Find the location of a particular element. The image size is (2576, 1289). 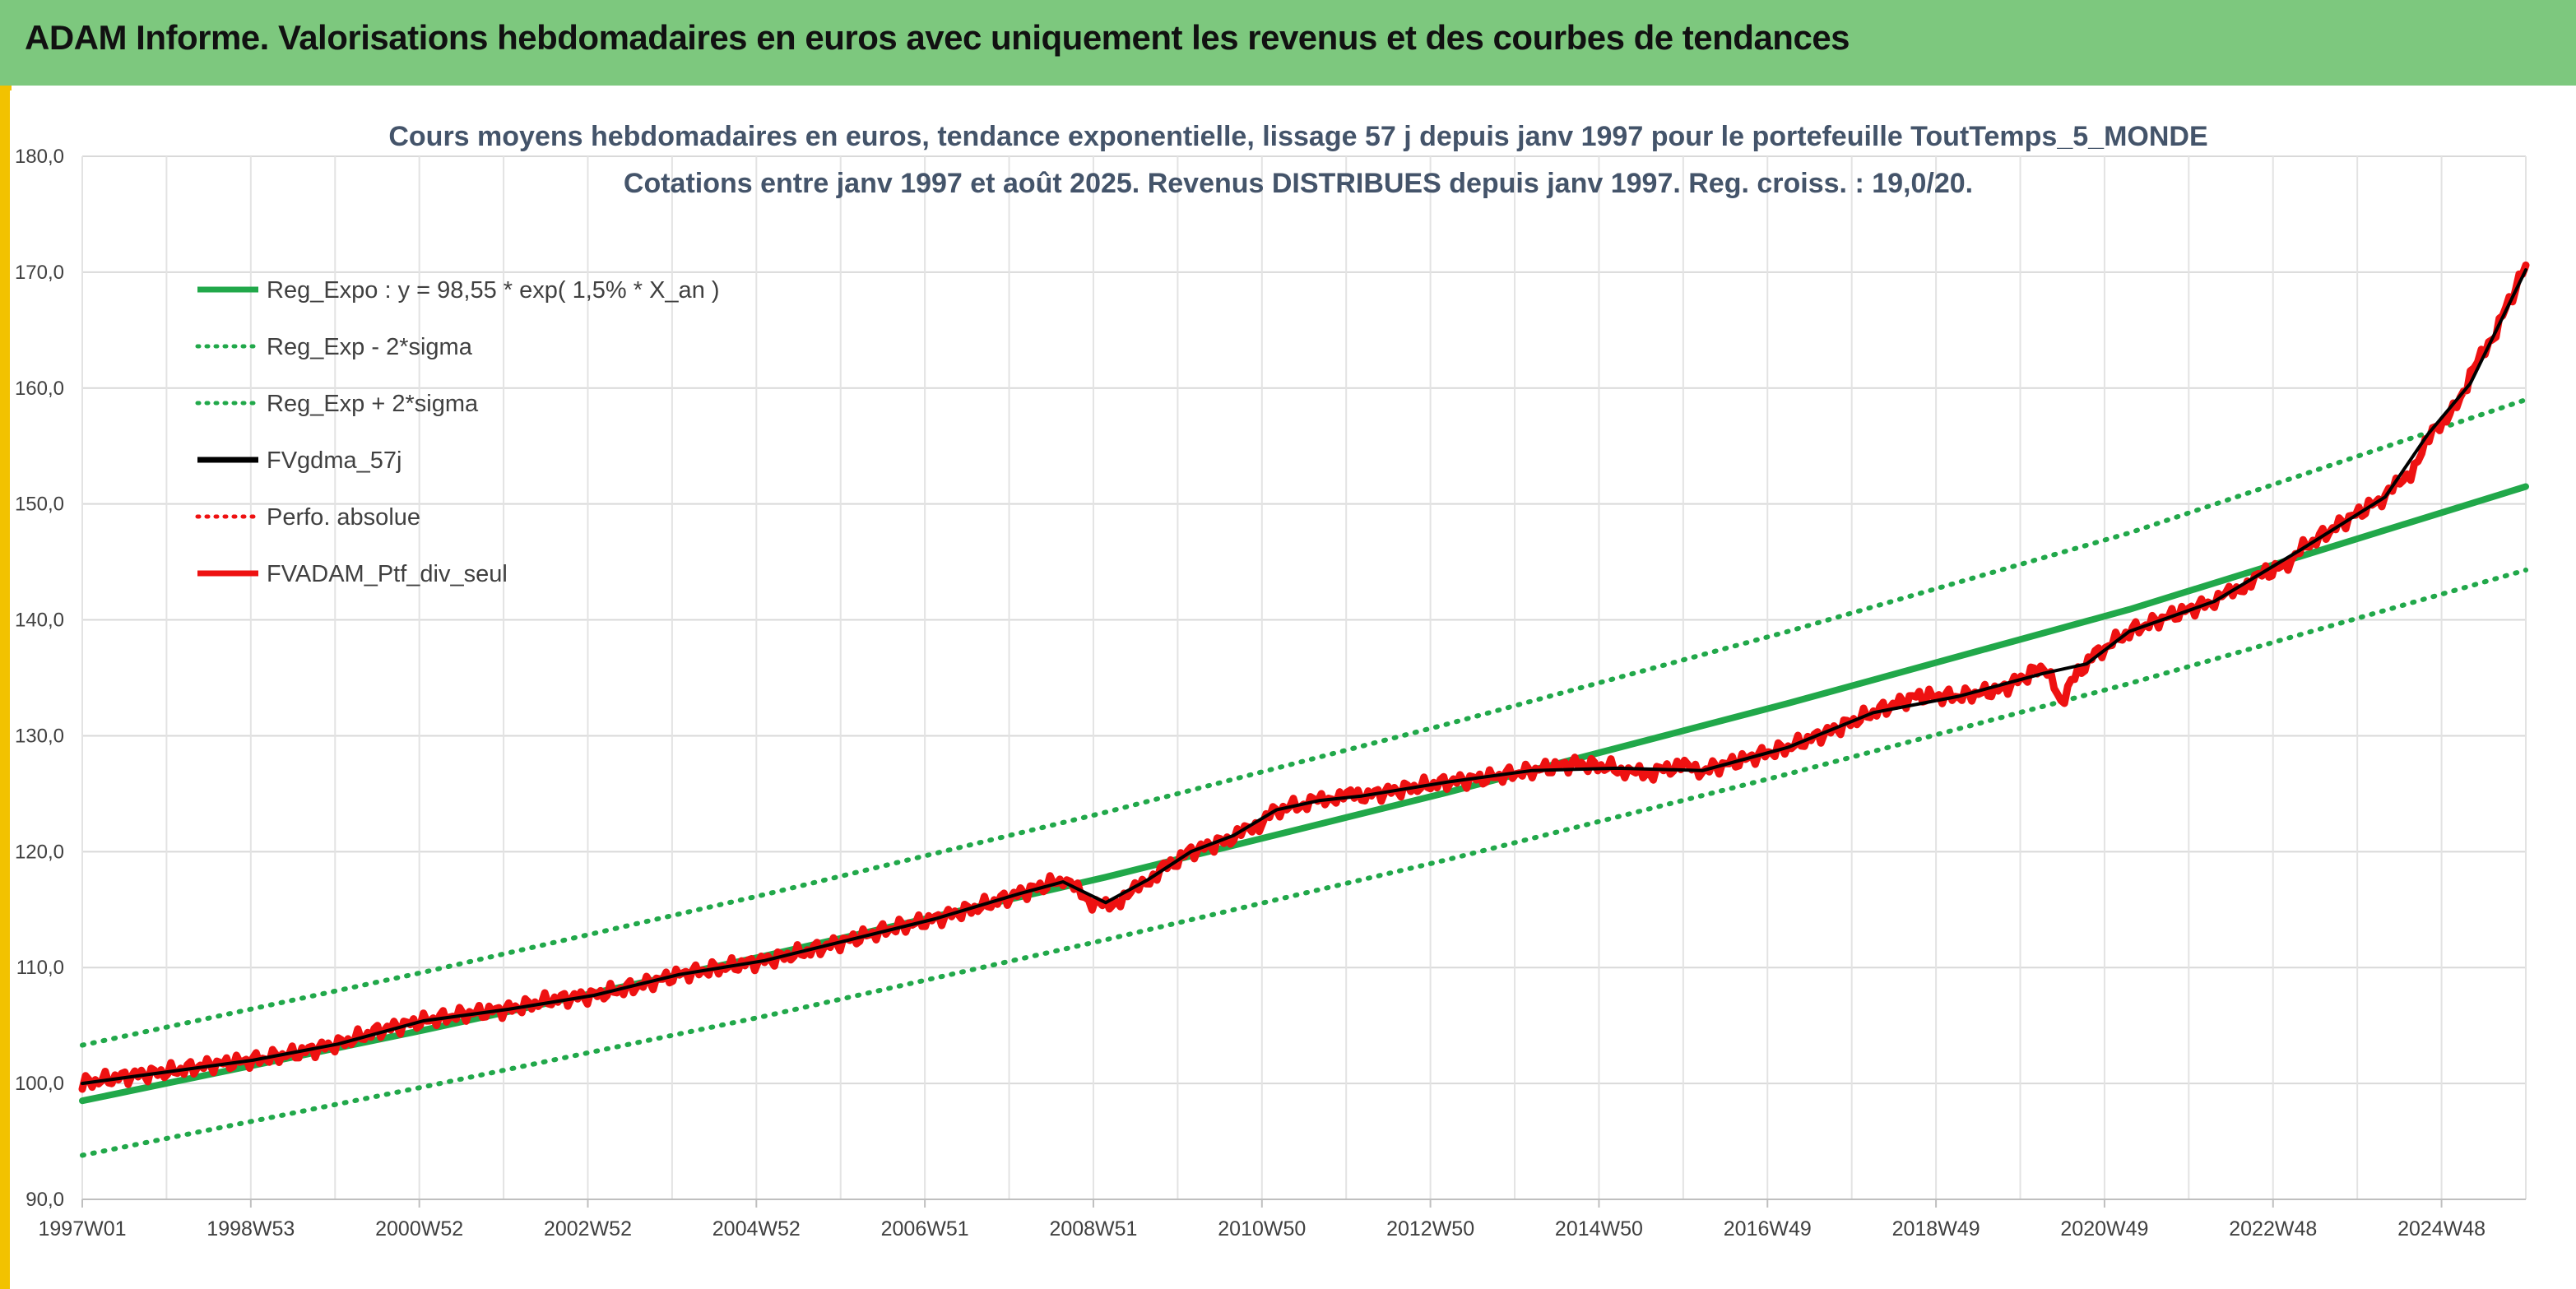

x-tick-label: 2022W48 is located at coordinates (2273, 1228).